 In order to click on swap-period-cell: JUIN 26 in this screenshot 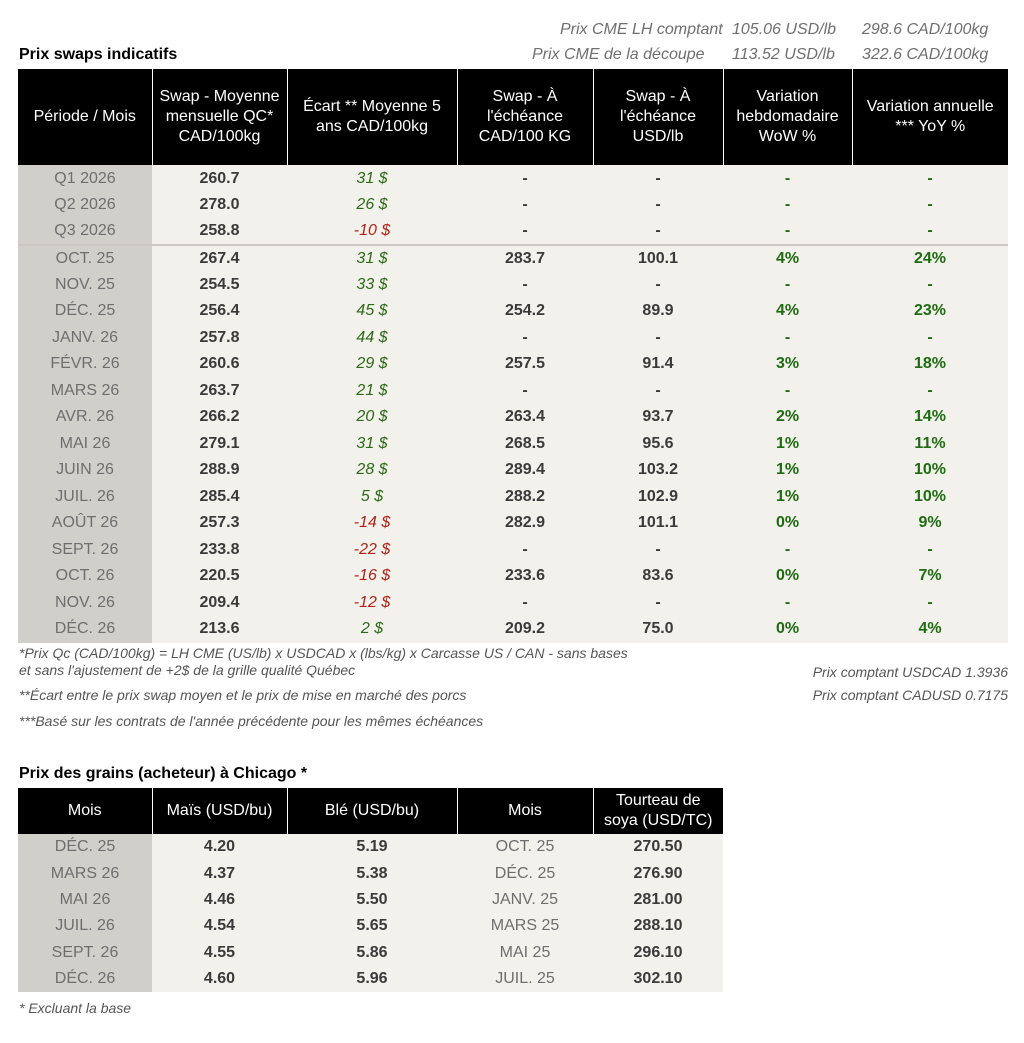, I will do `click(85, 470)`.